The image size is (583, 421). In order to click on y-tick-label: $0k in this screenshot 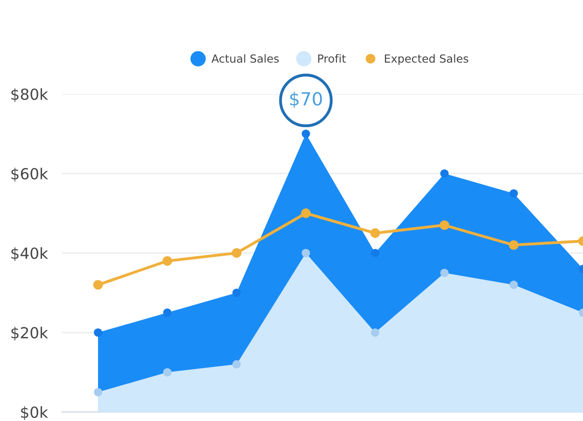, I will do `click(34, 413)`.